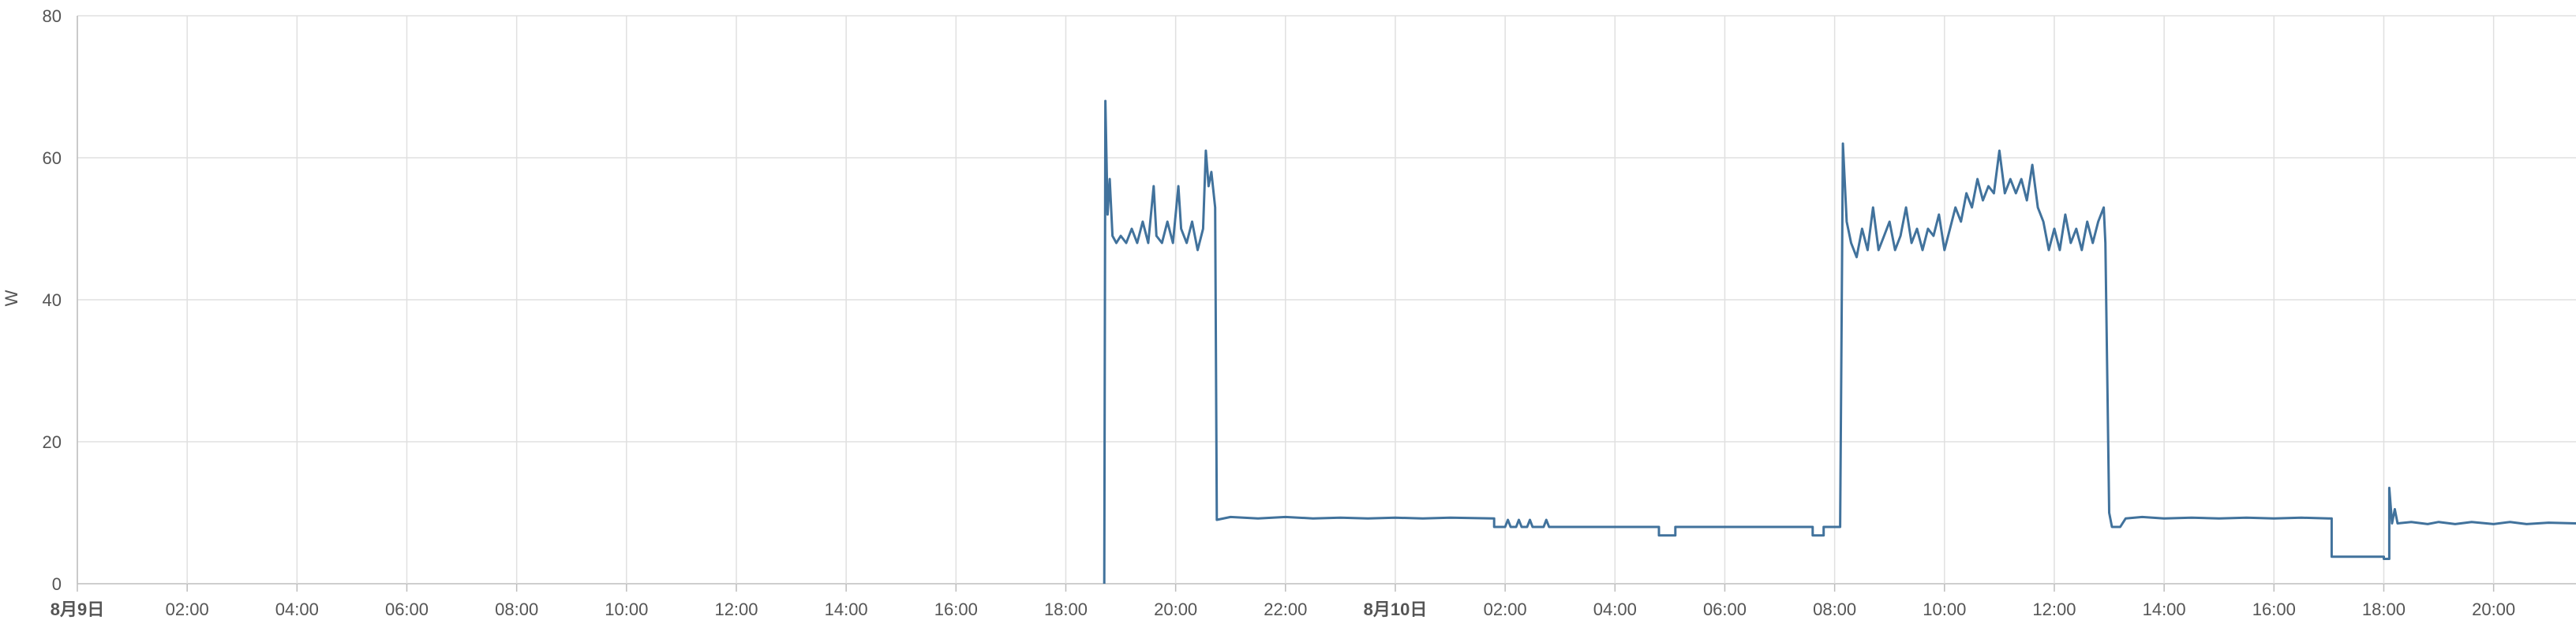 The image size is (2576, 635). What do you see at coordinates (52, 442) in the screenshot?
I see `y-tick-label: 20` at bounding box center [52, 442].